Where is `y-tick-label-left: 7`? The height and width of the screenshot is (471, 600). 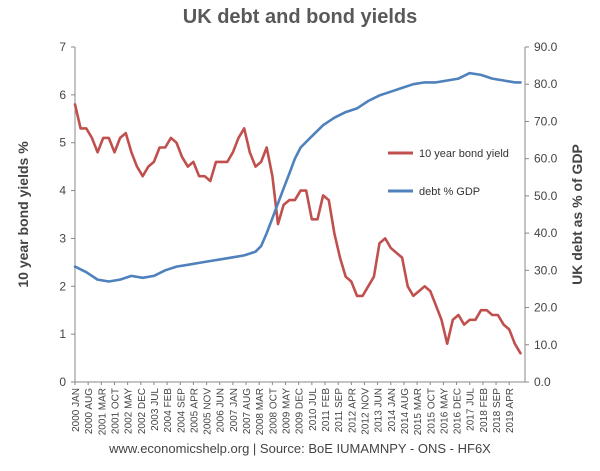 y-tick-label-left: 7 is located at coordinates (62, 47).